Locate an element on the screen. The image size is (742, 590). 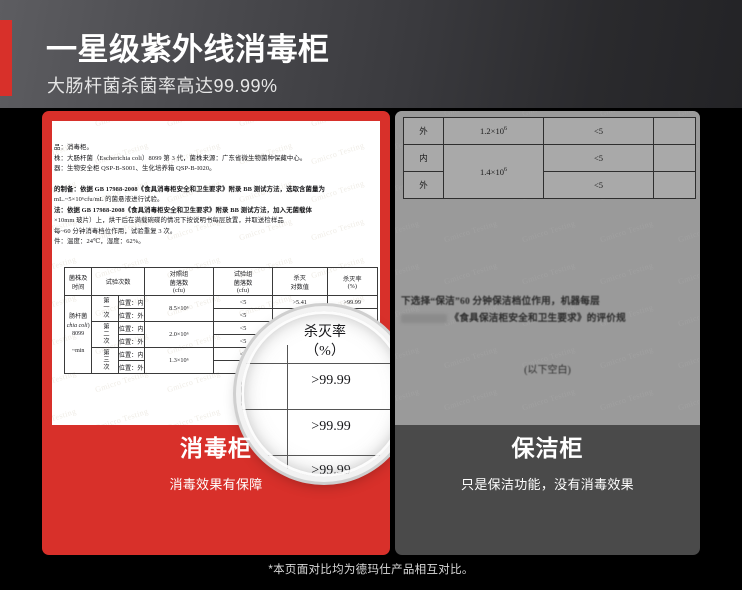
table-row: 内 1.4×106 <5 is located at coordinates (549, 171).